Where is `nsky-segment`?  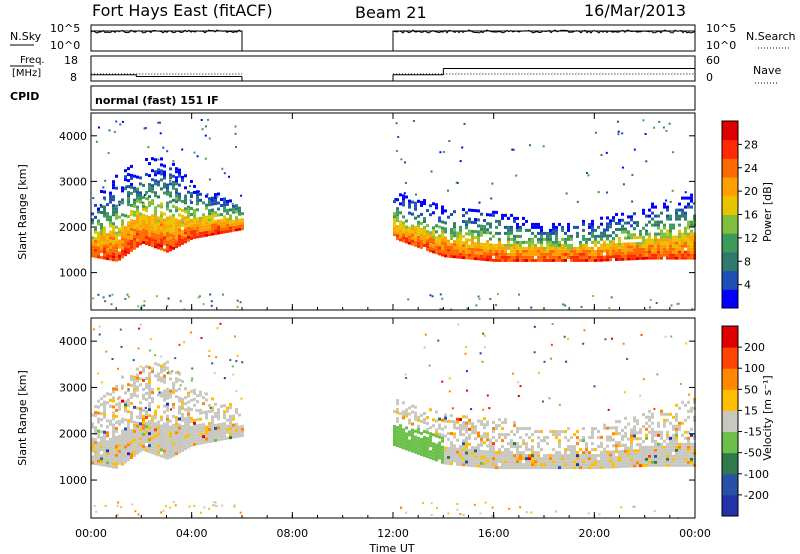
nsky-segment is located at coordinates (166, 40).